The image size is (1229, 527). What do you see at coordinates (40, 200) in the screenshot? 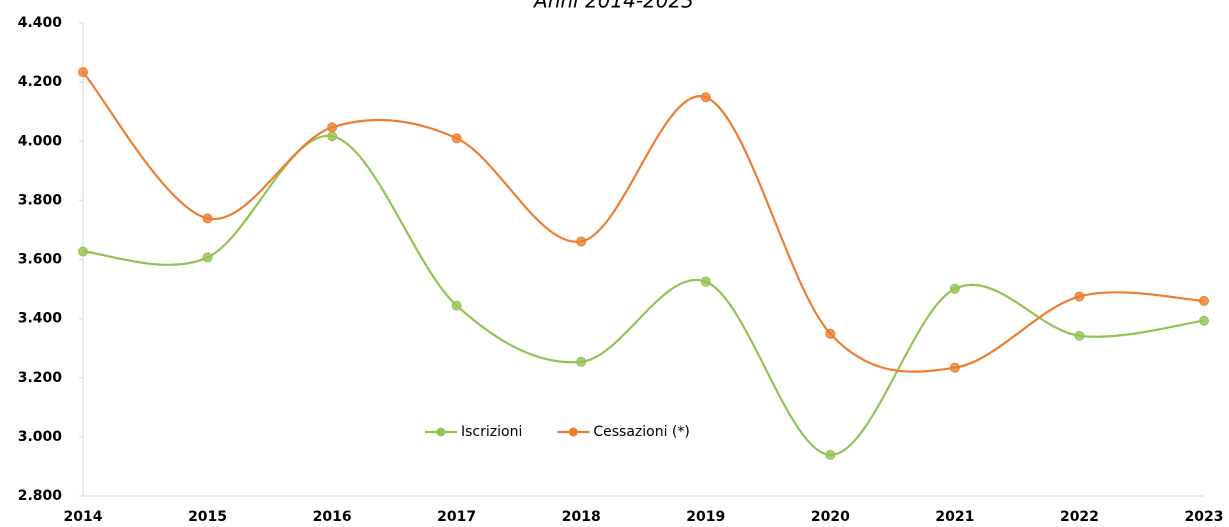
I see `y-tick-label: 3.800` at bounding box center [40, 200].